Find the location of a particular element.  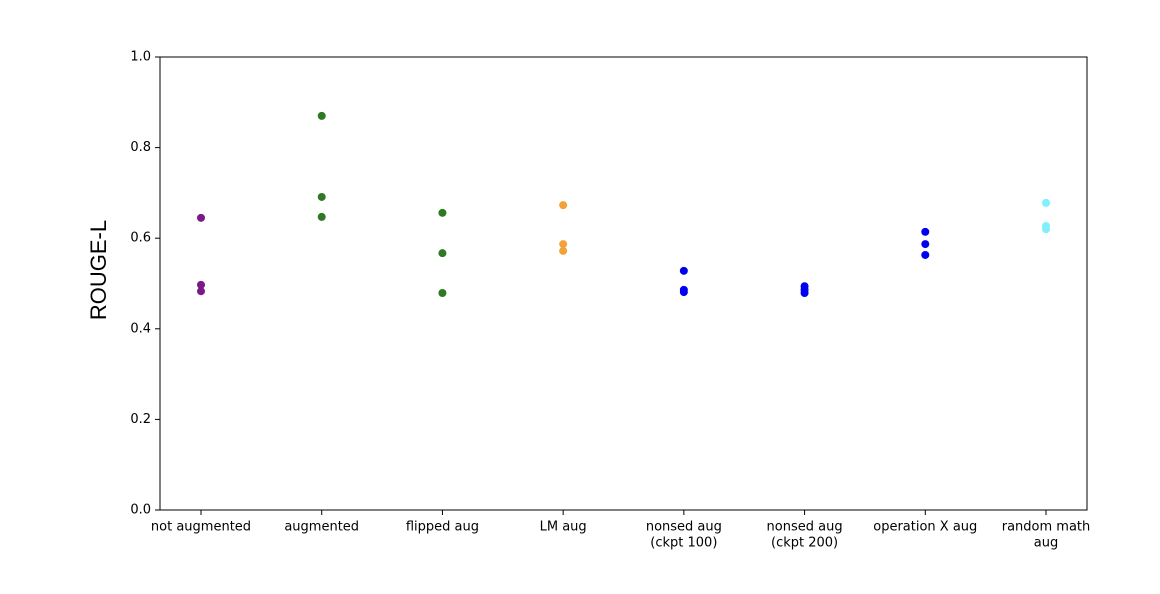

x-tick-label: aug is located at coordinates (1046, 543).